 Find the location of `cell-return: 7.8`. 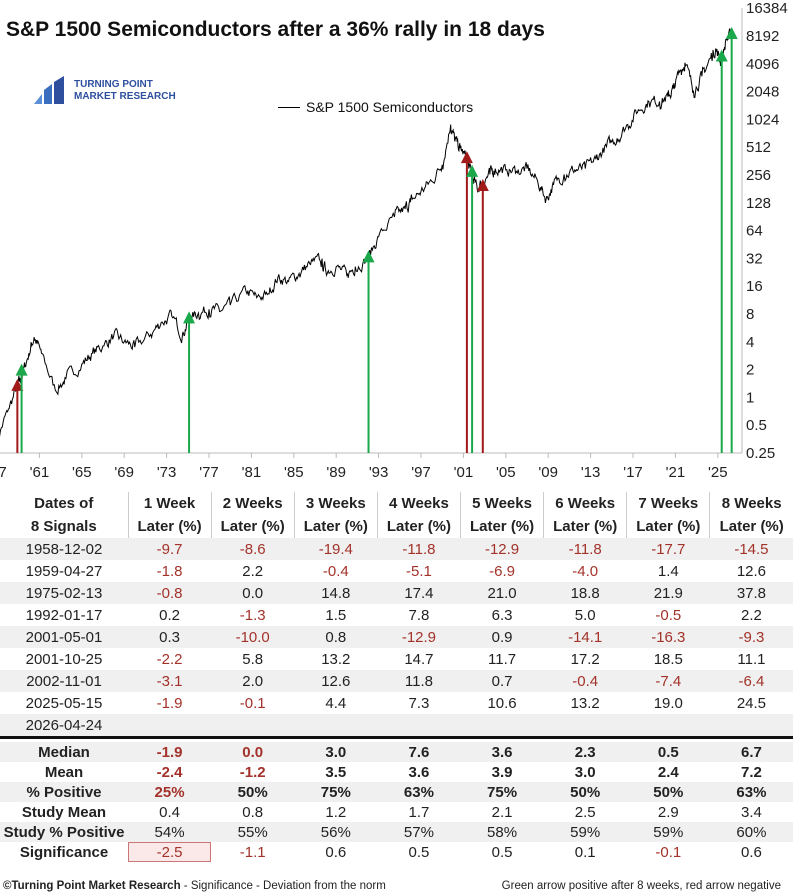

cell-return: 7.8 is located at coordinates (419, 615).